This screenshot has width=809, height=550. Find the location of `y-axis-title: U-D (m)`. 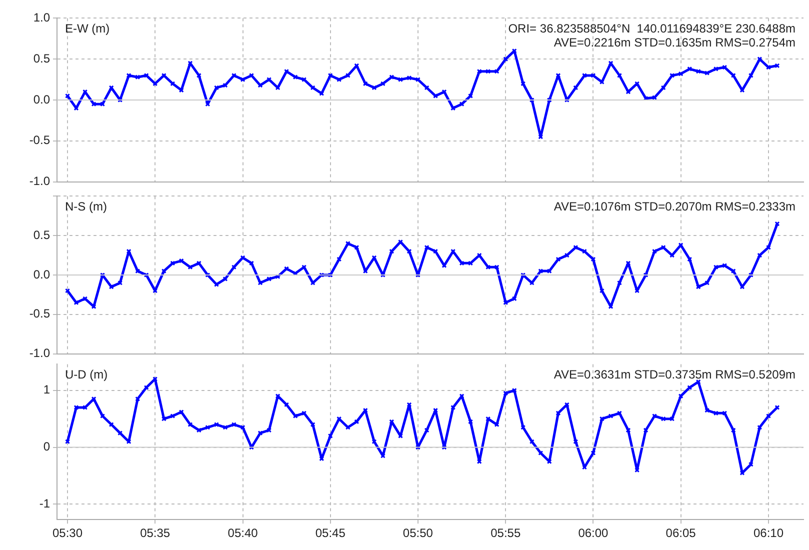

y-axis-title: U-D (m) is located at coordinates (86, 375).